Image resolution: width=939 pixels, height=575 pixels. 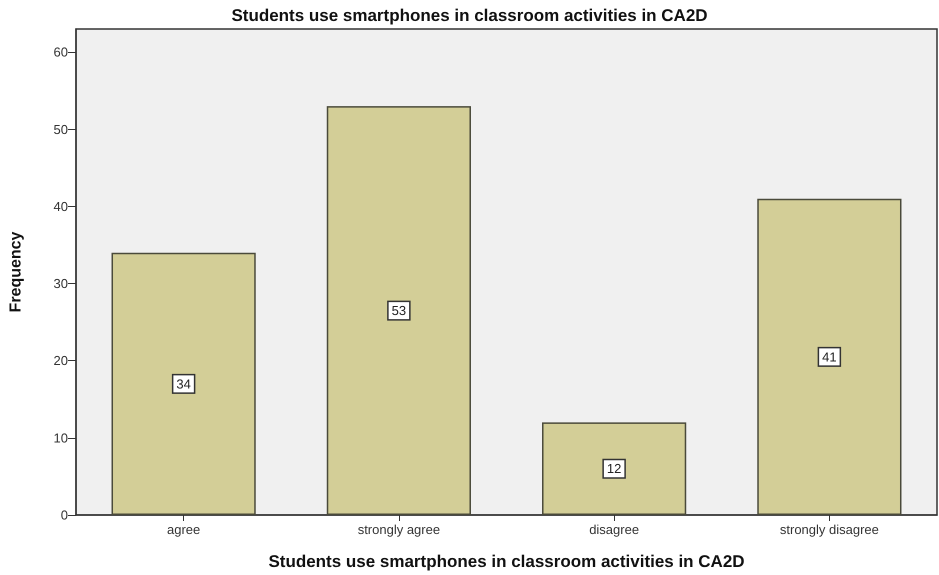 I want to click on data-label: 34, so click(x=183, y=384).